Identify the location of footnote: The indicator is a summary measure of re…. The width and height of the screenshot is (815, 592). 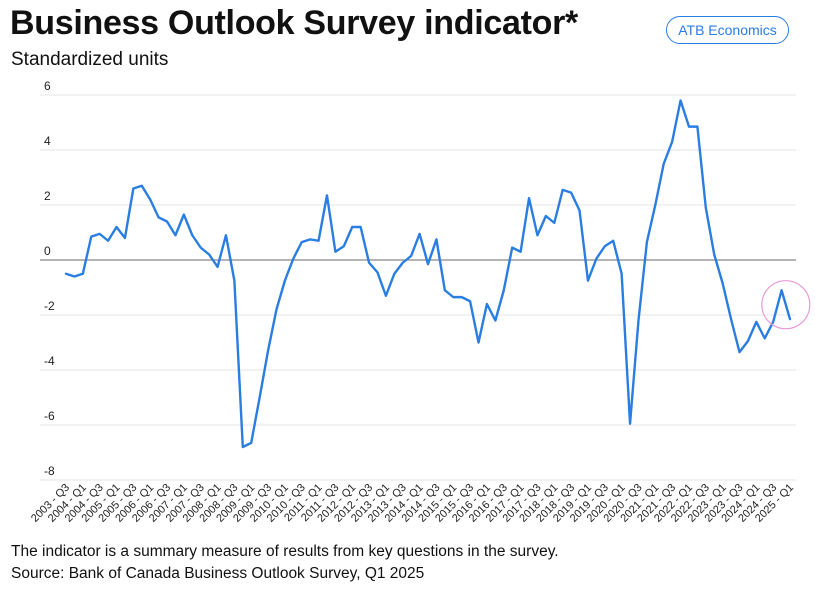
(285, 551).